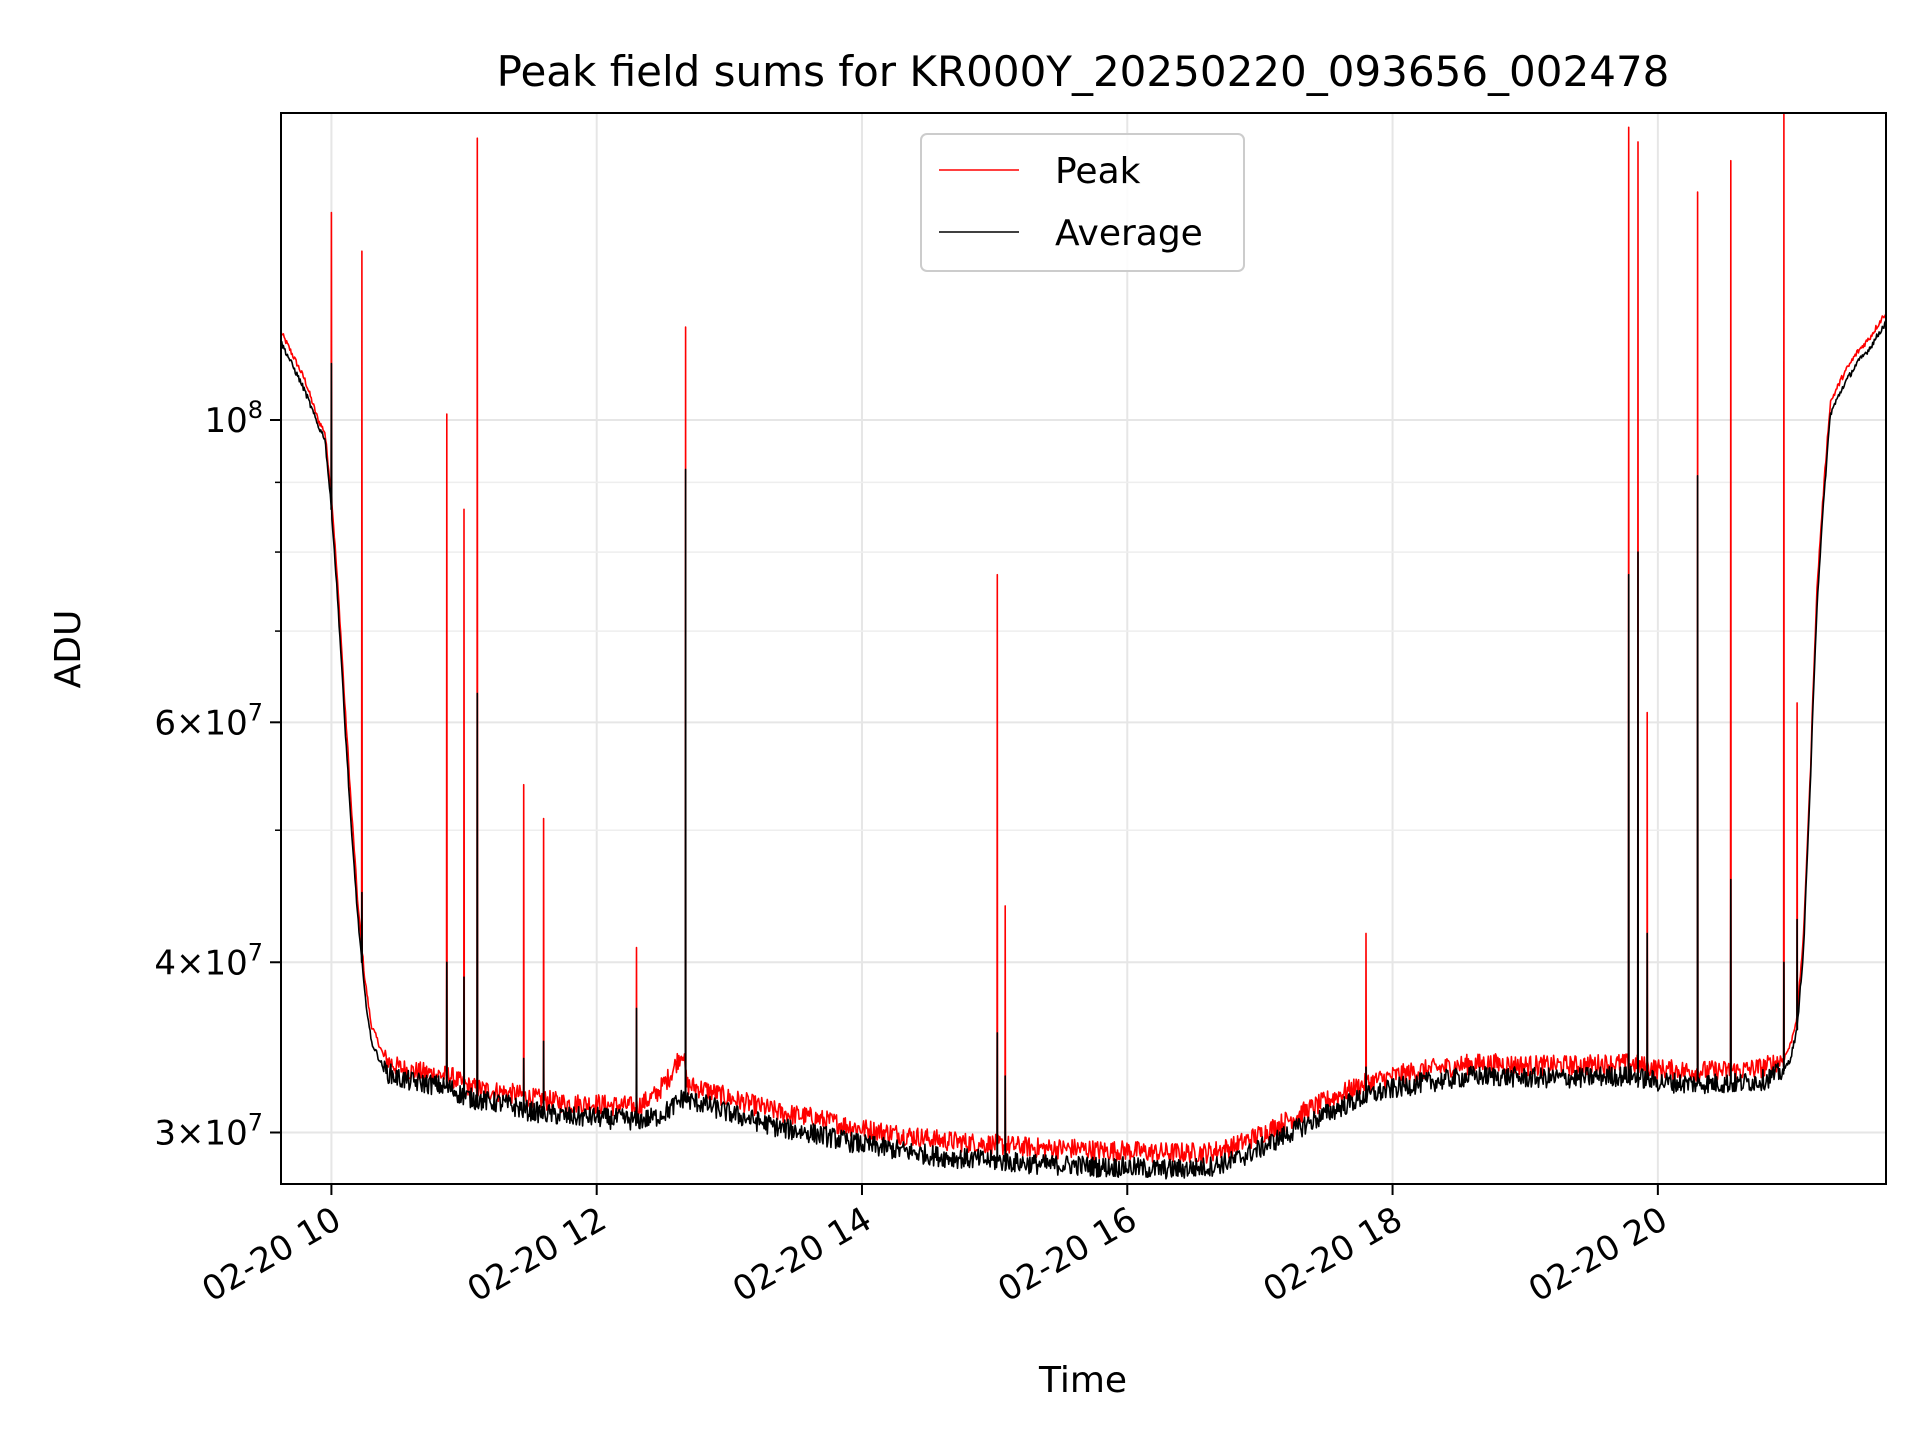  What do you see at coordinates (255, 410) in the screenshot?
I see `y-tick-exponent: 8` at bounding box center [255, 410].